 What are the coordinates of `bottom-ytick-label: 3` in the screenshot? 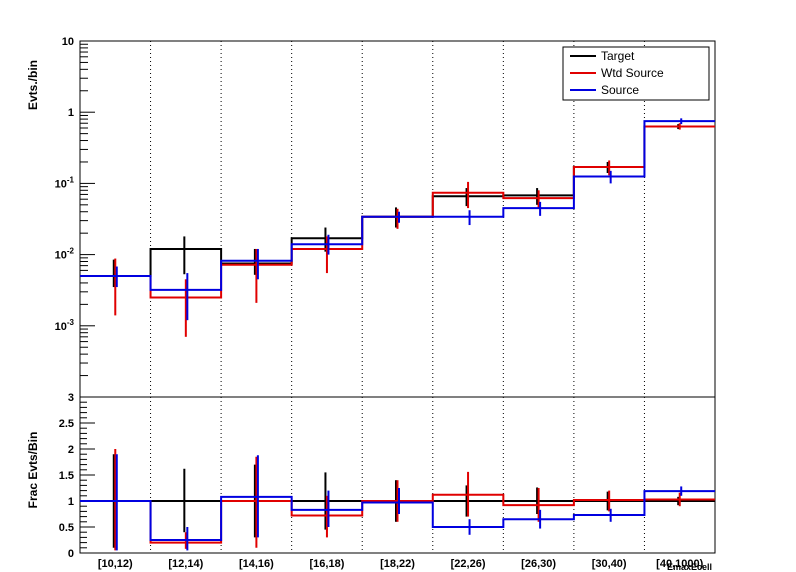 It's located at (71, 398).